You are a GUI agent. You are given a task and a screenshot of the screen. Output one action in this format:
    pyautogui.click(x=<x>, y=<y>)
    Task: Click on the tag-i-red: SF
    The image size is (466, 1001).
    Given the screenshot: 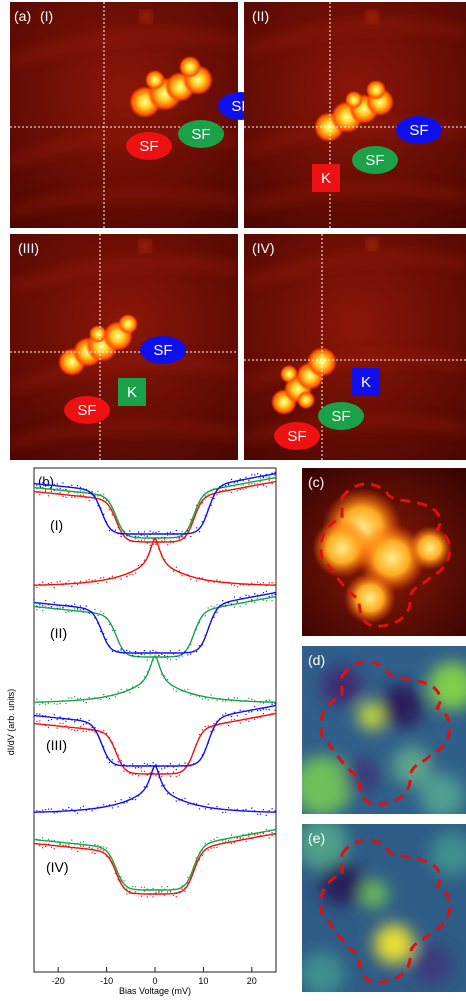 What is the action you would take?
    pyautogui.click(x=149, y=146)
    